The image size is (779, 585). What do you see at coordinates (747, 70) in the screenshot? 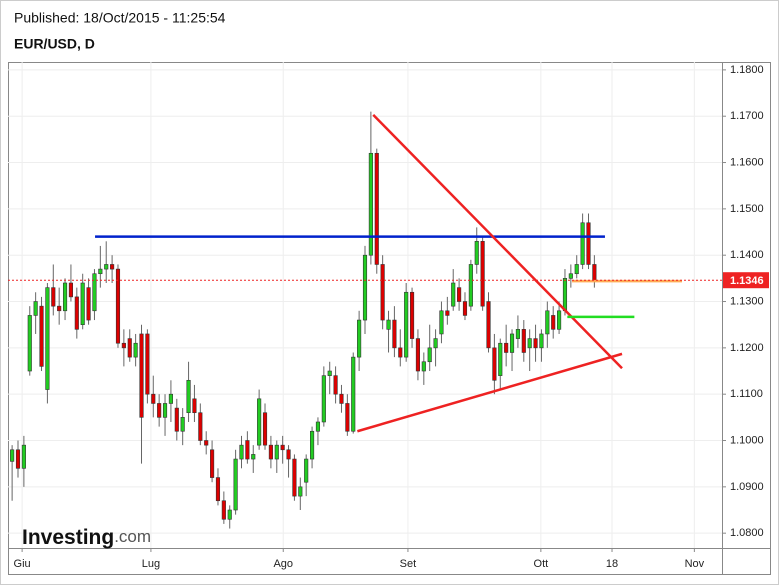
I see `y-tick-label: 1.1800` at bounding box center [747, 70].